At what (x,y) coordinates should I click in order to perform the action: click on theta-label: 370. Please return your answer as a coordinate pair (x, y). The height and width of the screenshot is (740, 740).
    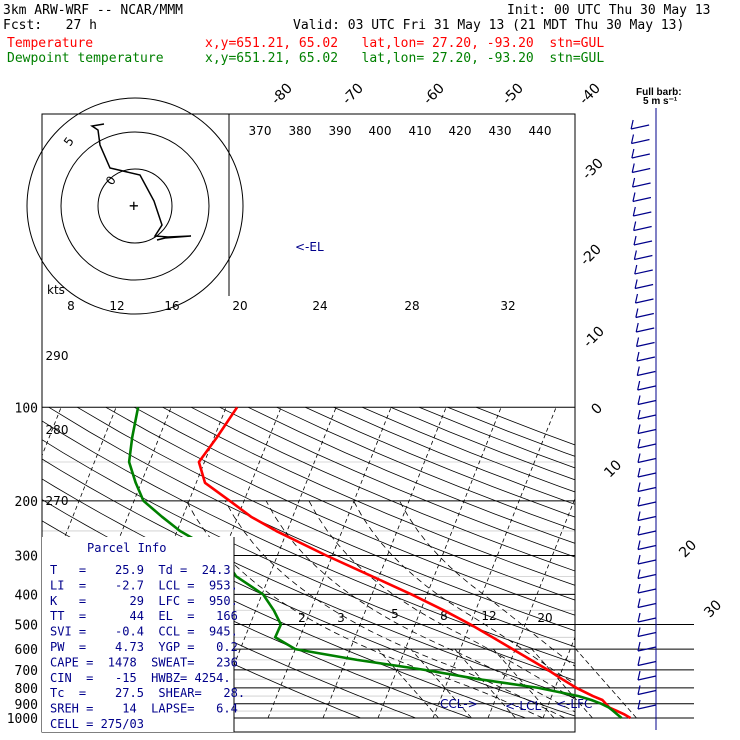
    Looking at the image, I should click on (260, 131).